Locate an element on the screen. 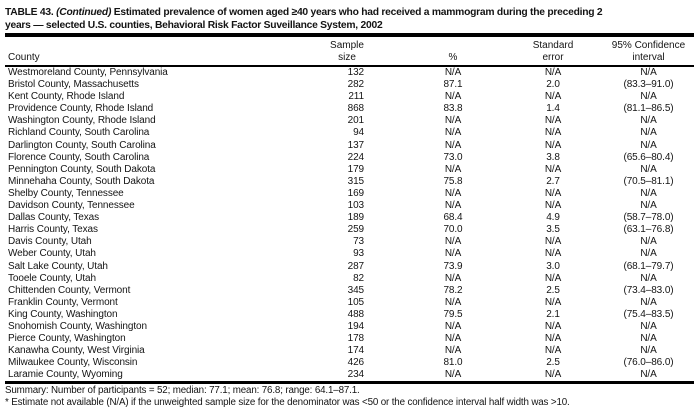 Image resolution: width=699 pixels, height=419 pixels. table-row: Shelby County, Tennessee 169 N/A N/A N/A is located at coordinates (349, 194).